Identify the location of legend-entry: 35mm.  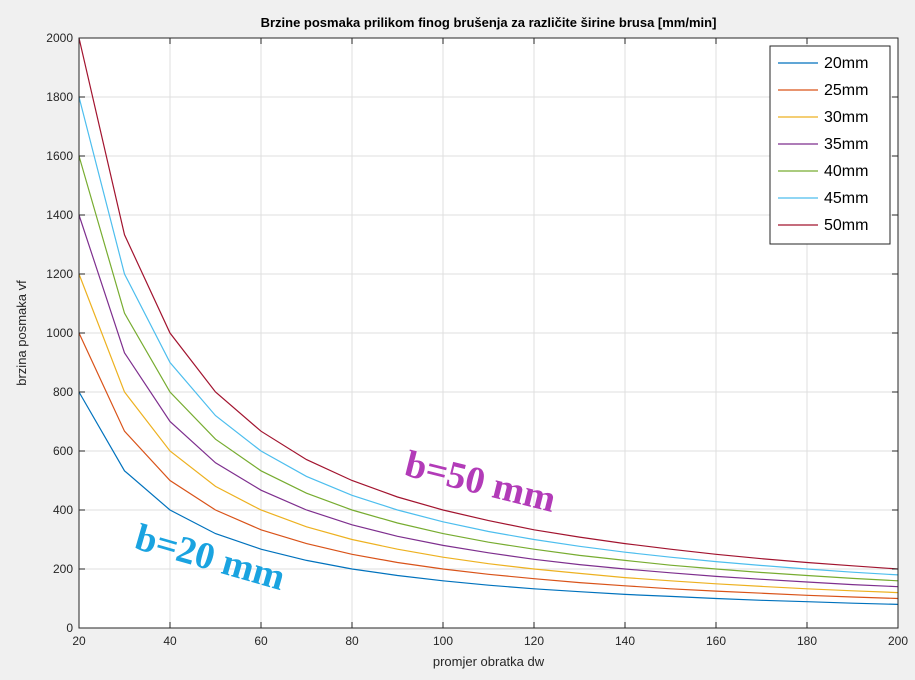
(846, 144).